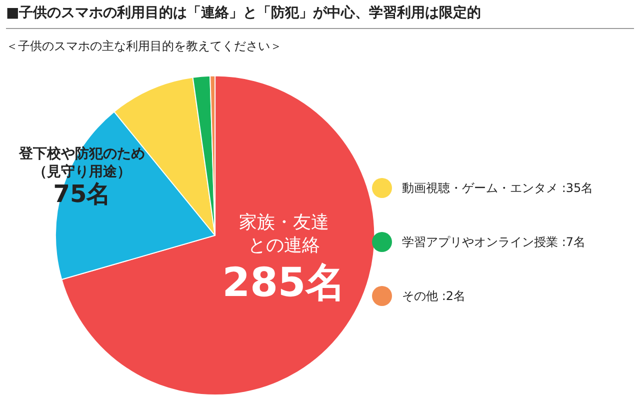 This screenshot has width=640, height=399. What do you see at coordinates (244, 13) in the screenshot?
I see `chart-title: ■子供のスマホの利用目的は「連絡」と「防犯」が中心、学習利用は限定的` at bounding box center [244, 13].